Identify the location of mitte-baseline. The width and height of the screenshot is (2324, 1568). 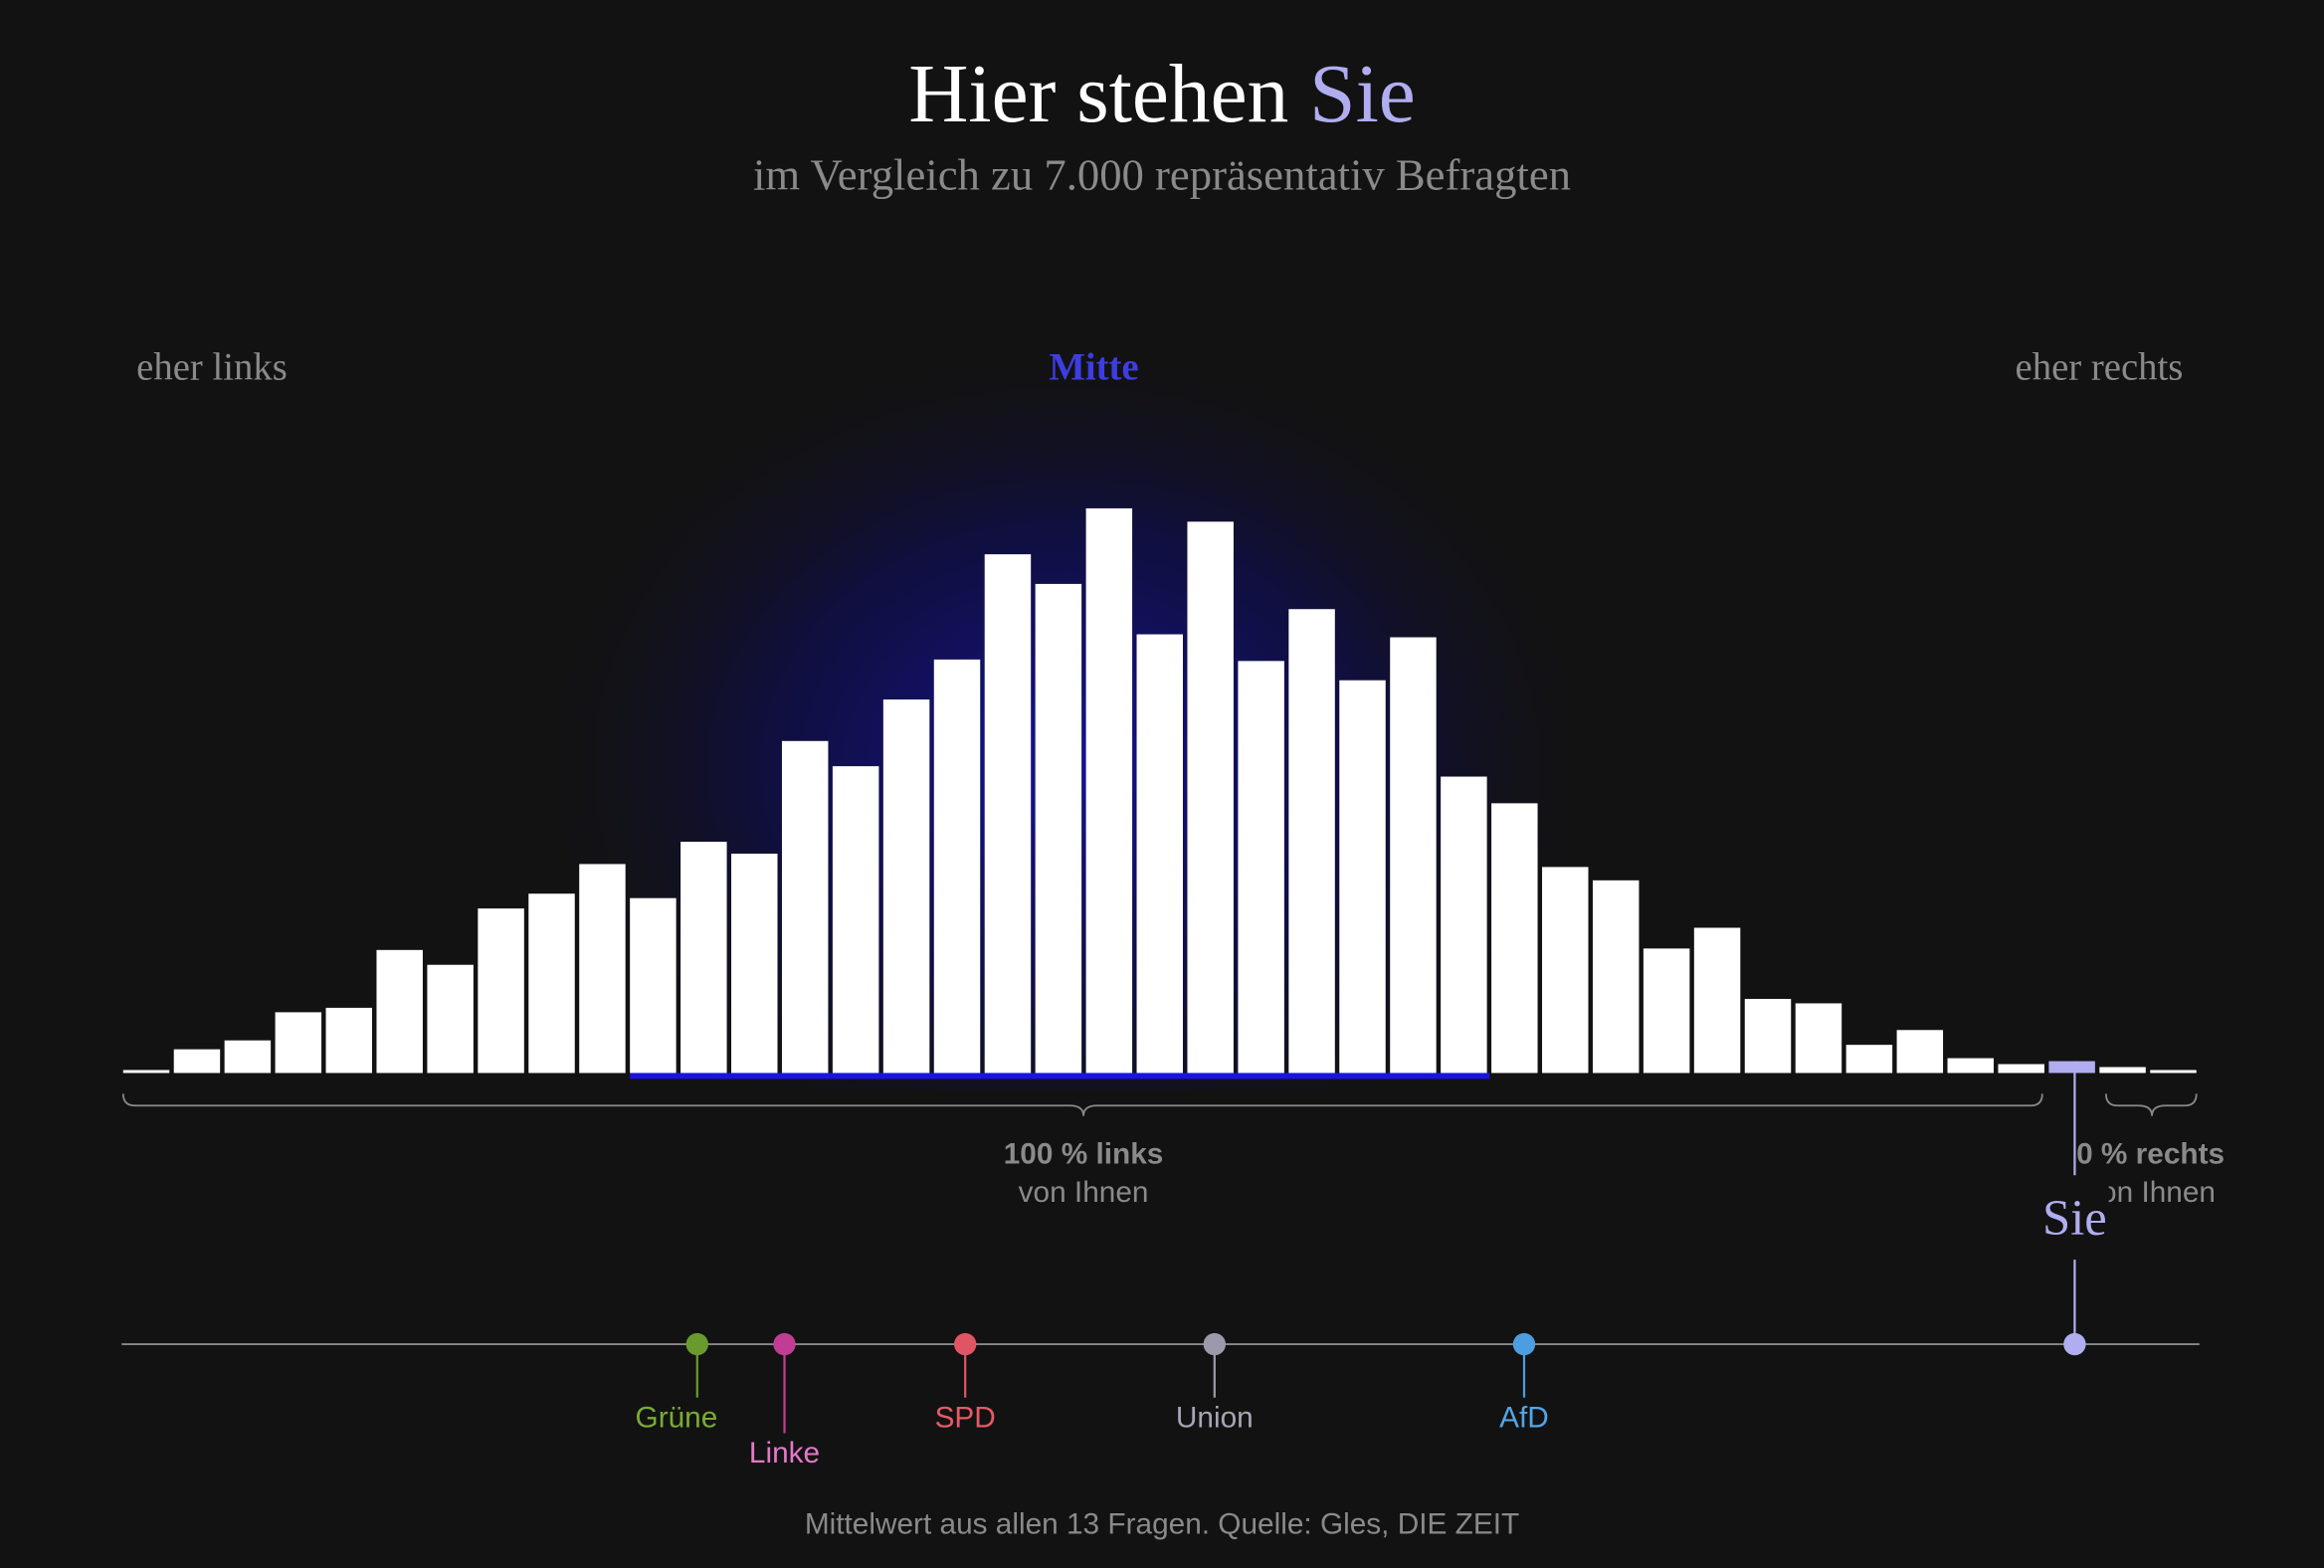
(1060, 1076).